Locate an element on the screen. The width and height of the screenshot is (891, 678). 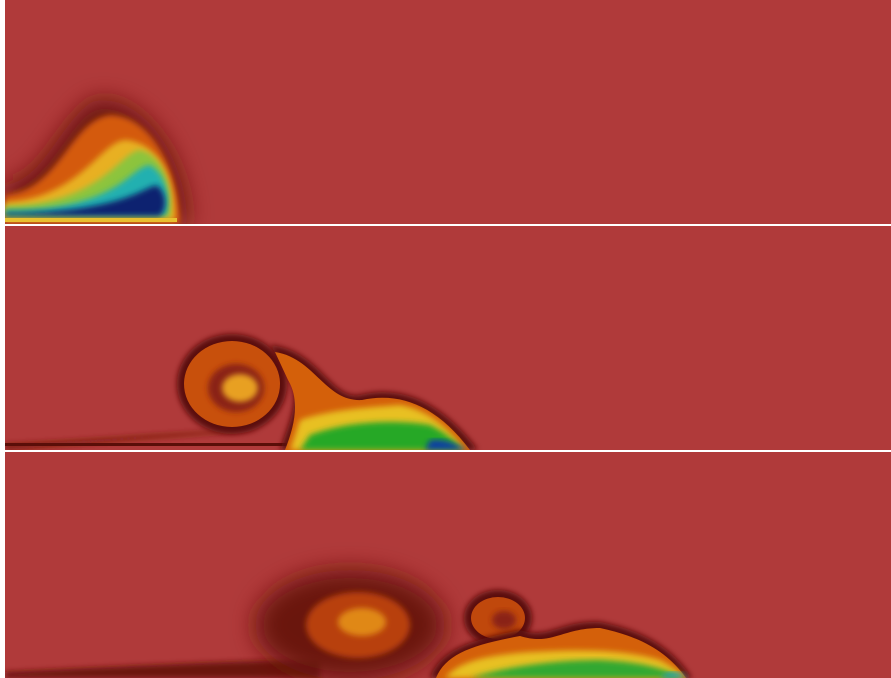
vortex-2-core is located at coordinates (504, 620).